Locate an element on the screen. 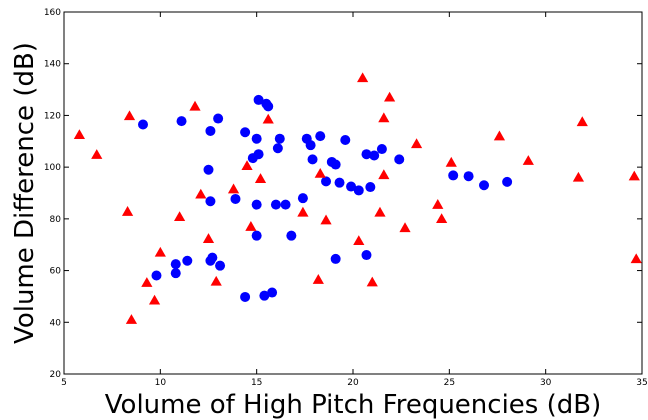  y-axis-label: Volume Difference (dB) is located at coordinates (25, 193).